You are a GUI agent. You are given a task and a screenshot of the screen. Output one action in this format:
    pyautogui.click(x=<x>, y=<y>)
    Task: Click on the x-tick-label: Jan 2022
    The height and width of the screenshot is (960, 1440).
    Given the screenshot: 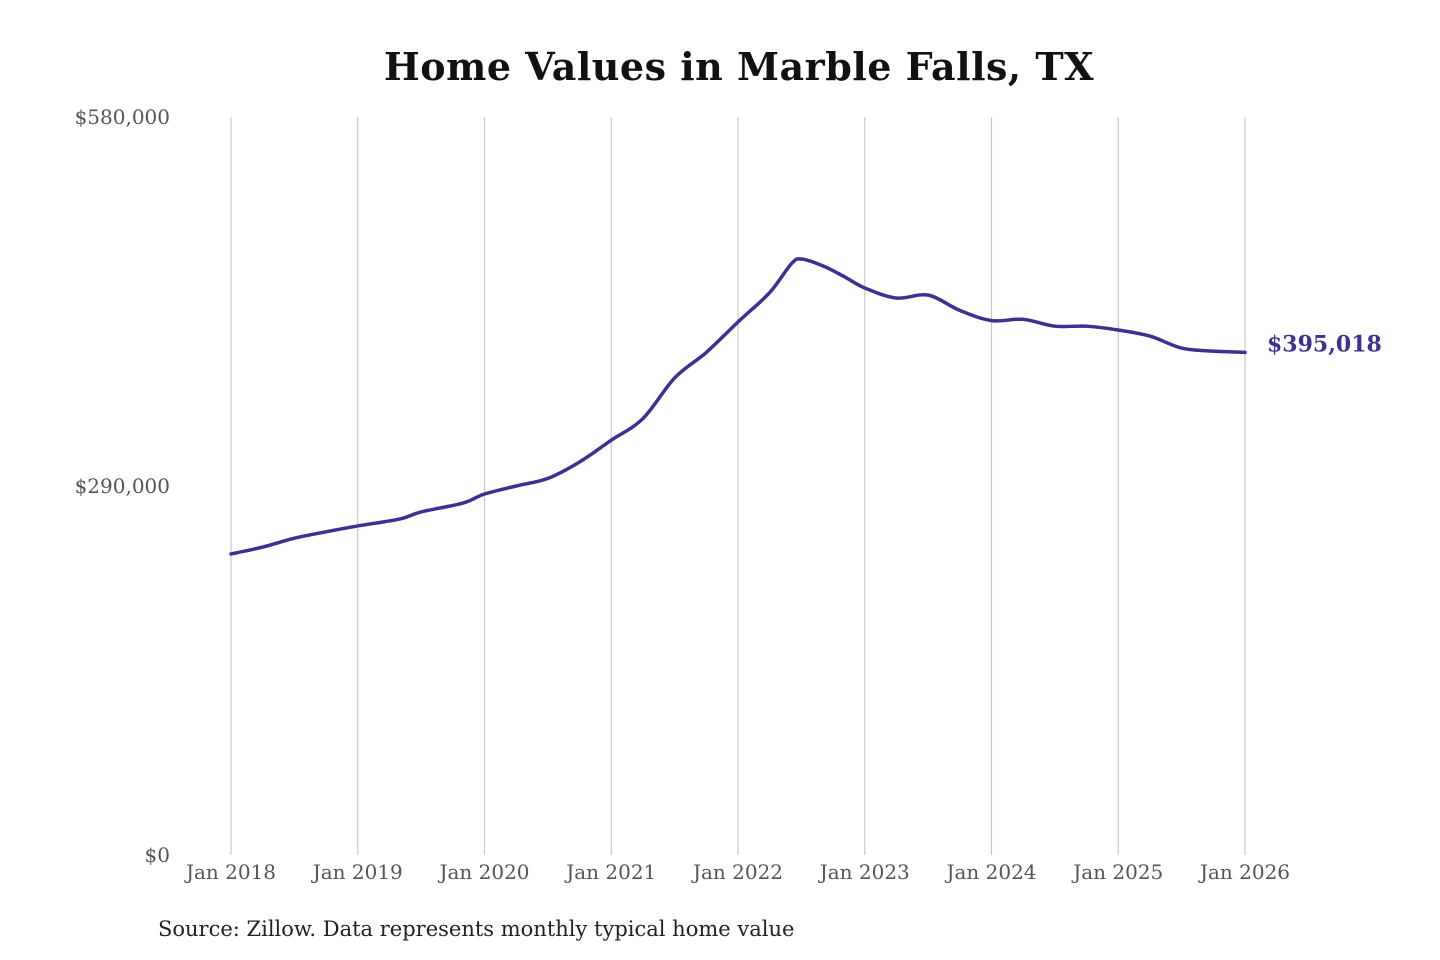 What is the action you would take?
    pyautogui.click(x=737, y=872)
    